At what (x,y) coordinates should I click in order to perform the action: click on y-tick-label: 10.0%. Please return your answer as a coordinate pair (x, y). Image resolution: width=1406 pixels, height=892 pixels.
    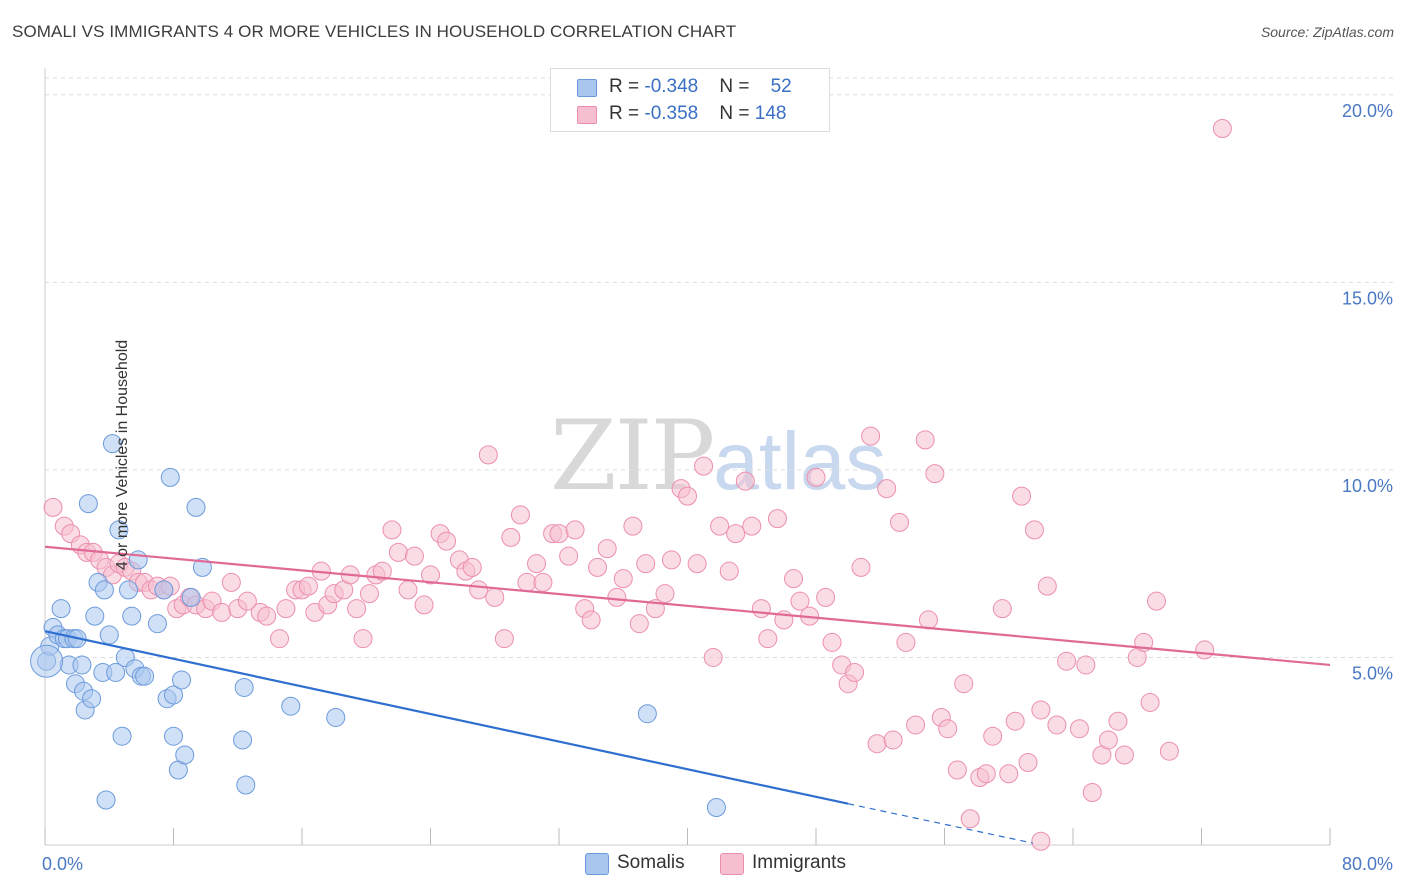
    Looking at the image, I should click on (1367, 486).